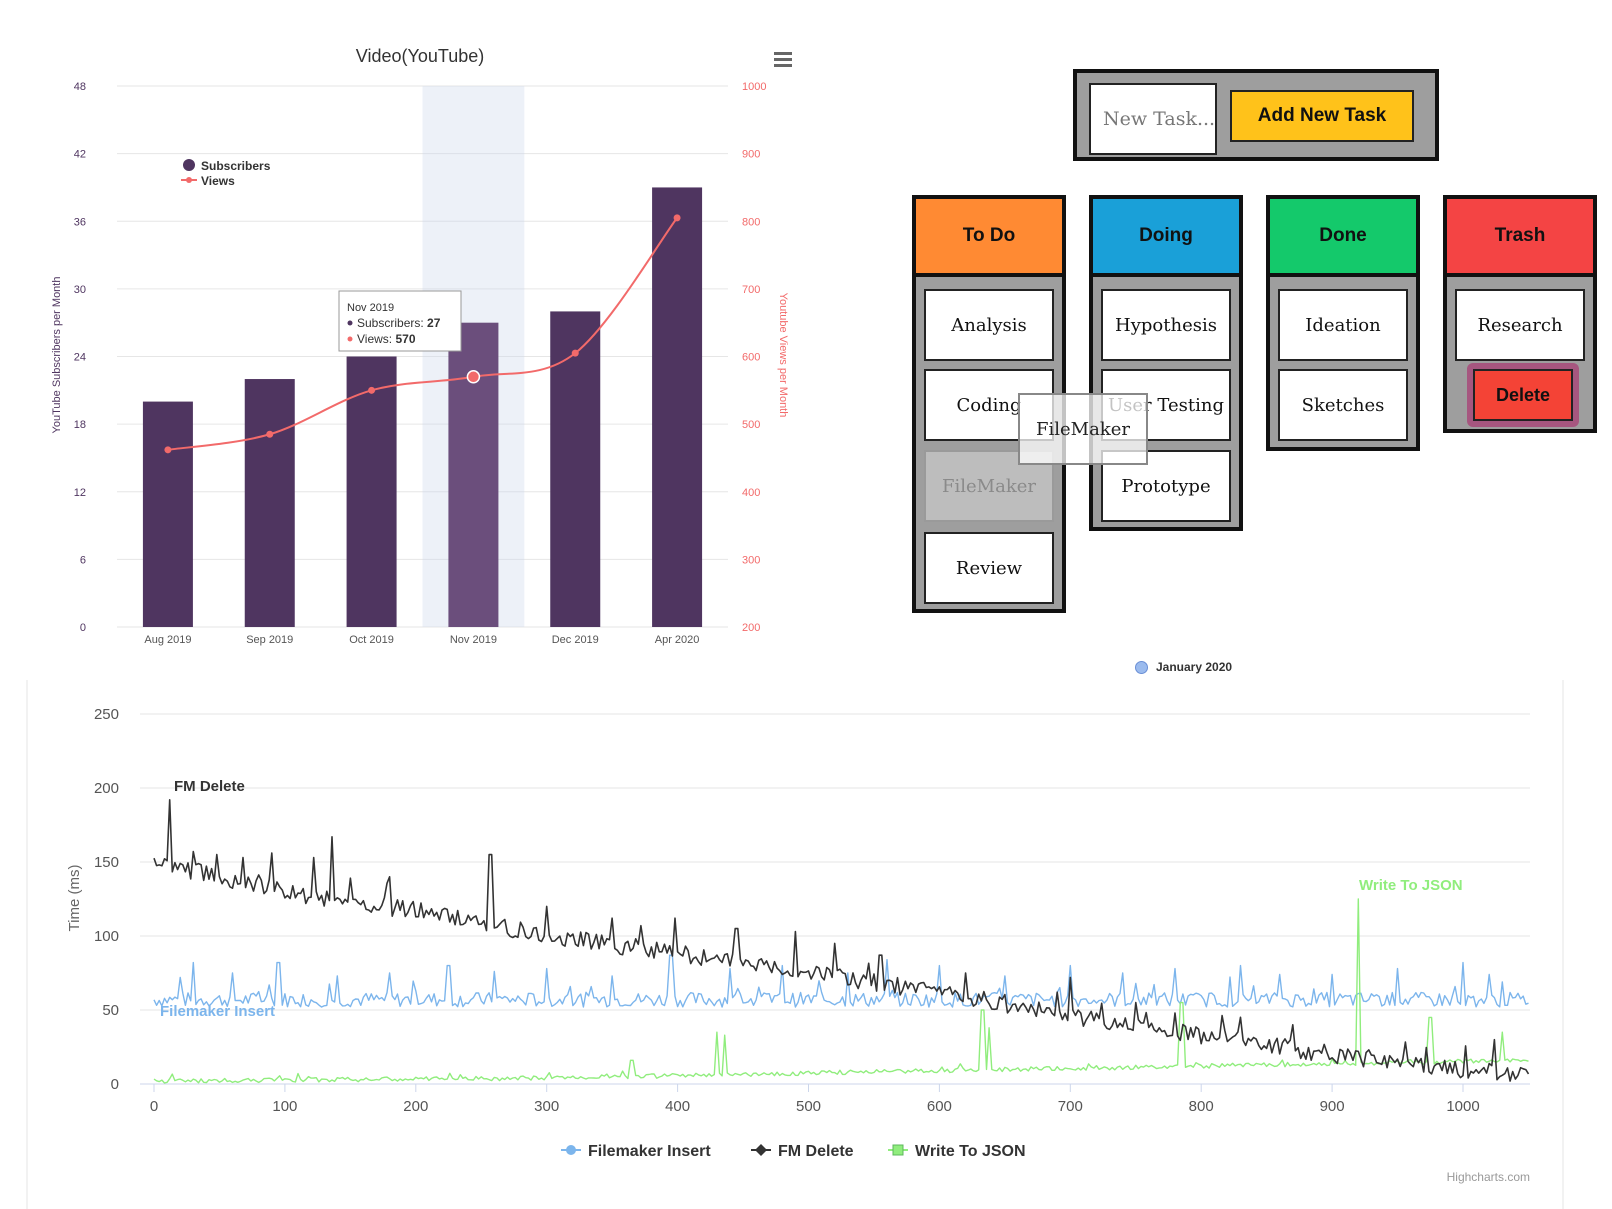  I want to click on card-hypothesis: Hypothesis, so click(1166, 325).